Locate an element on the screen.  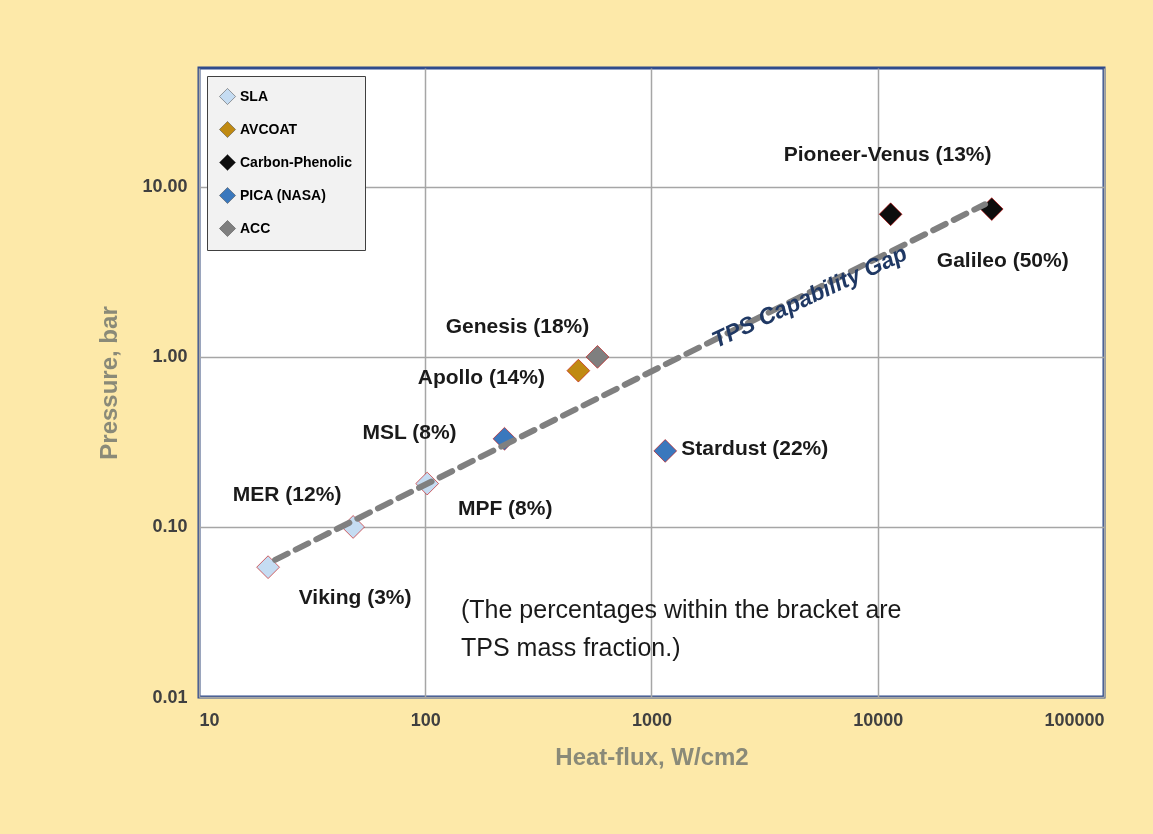
annotation: Apollo (14%) is located at coordinates (481, 376).